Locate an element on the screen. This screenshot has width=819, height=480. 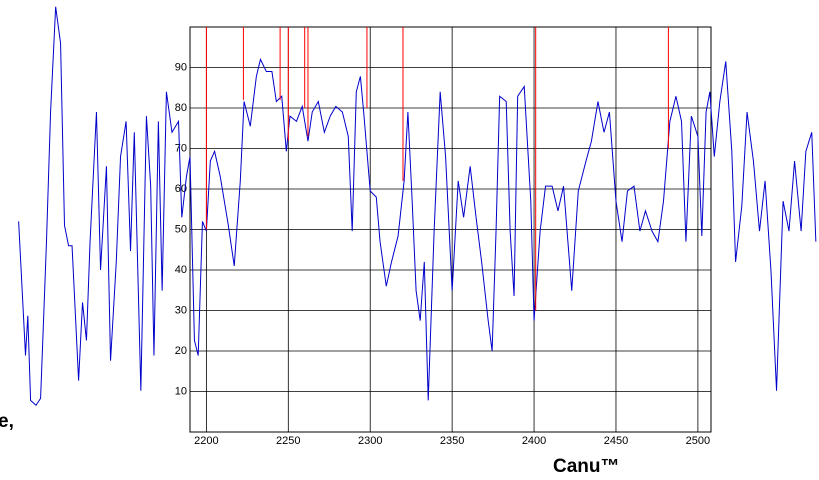
y-tick-label: 10 is located at coordinates (181, 391).